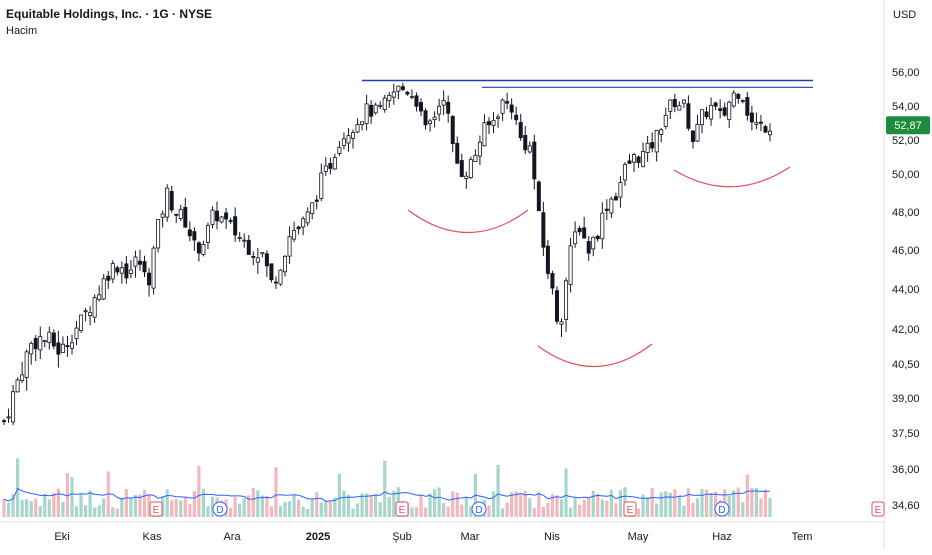 The width and height of the screenshot is (932, 555). I want to click on x-tick-label: Kas, so click(152, 537).